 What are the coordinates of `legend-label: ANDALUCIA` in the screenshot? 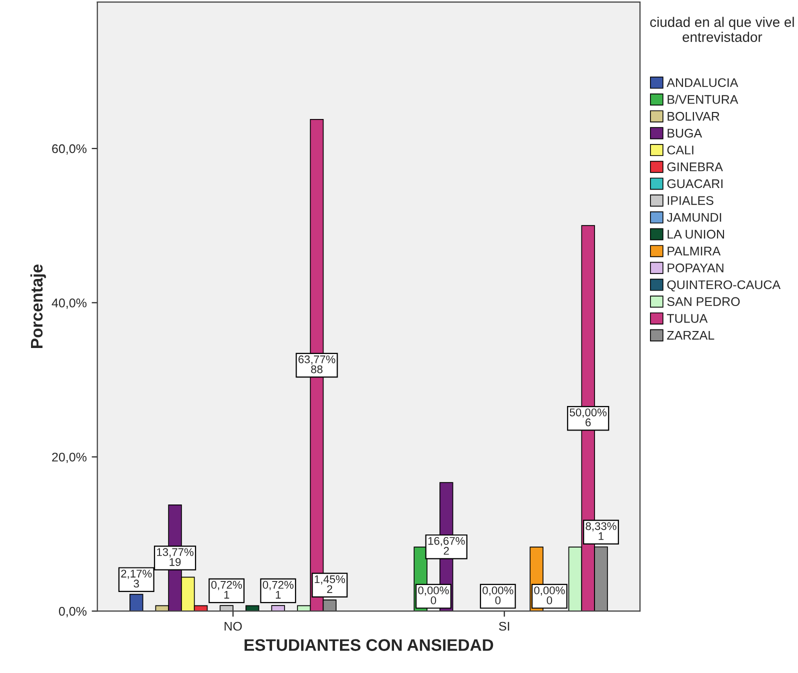 It's located at (702, 83).